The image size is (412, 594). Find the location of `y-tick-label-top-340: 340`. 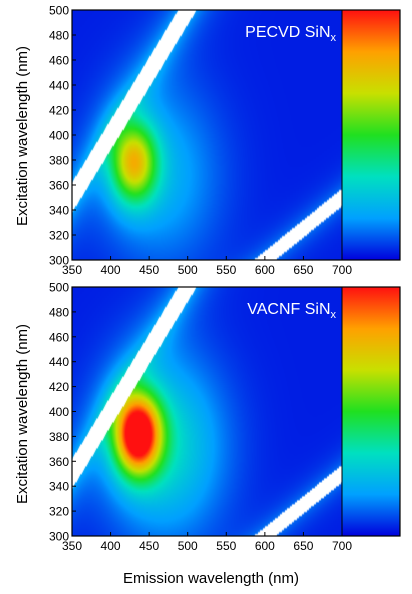

y-tick-label-top-340: 340 is located at coordinates (59, 211).